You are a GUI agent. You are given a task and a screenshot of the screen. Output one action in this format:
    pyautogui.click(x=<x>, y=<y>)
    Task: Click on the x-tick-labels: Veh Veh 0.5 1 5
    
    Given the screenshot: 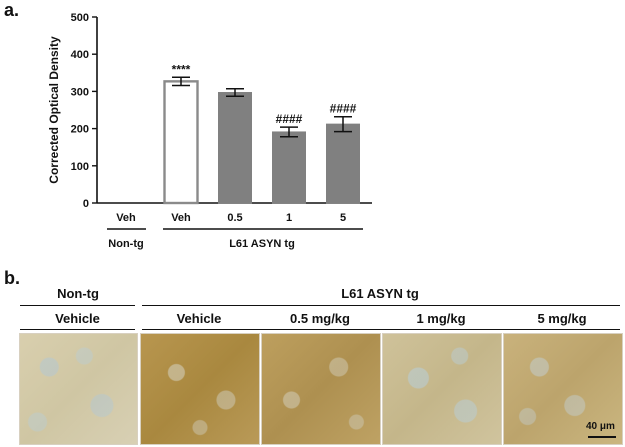 What is the action you would take?
    pyautogui.click(x=231, y=218)
    